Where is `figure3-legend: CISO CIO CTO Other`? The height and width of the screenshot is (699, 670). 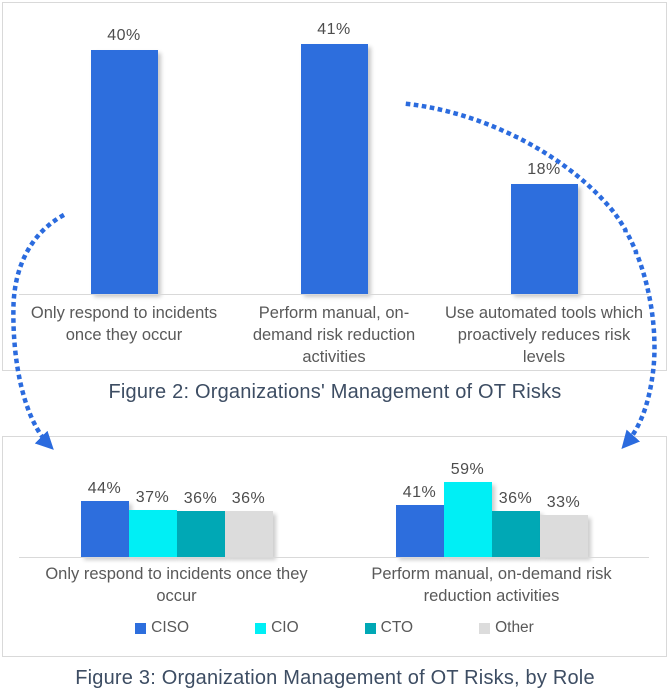 figure3-legend: CISO CIO CTO Other is located at coordinates (334, 628).